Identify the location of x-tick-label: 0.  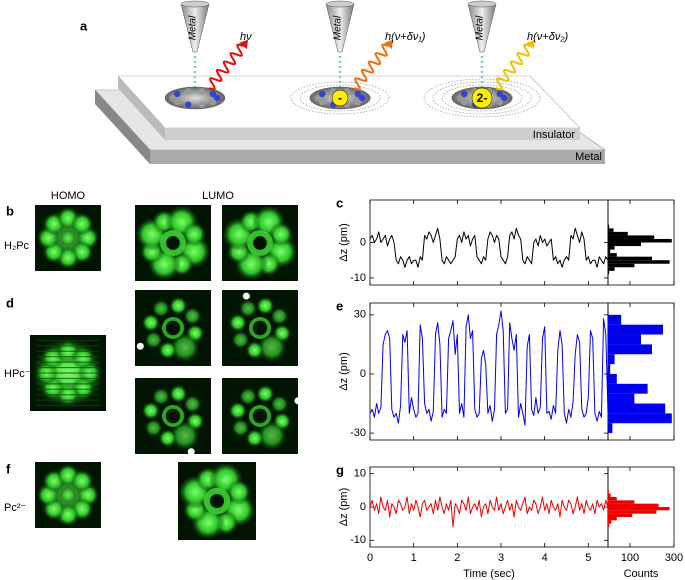
(370, 558).